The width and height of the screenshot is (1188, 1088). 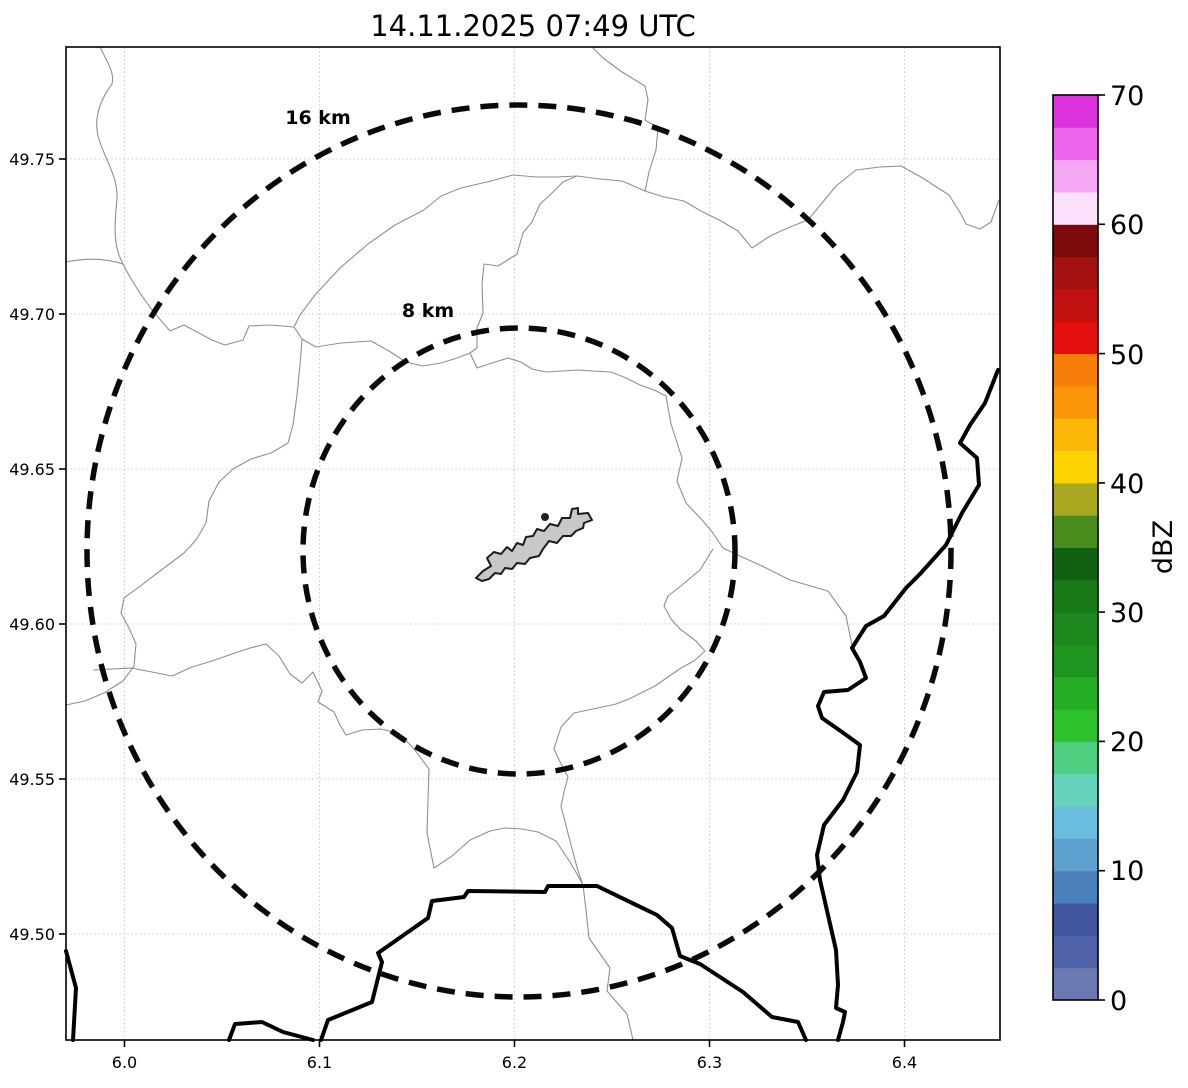 What do you see at coordinates (1127, 871) in the screenshot?
I see `colorbar-tick-label: 10` at bounding box center [1127, 871].